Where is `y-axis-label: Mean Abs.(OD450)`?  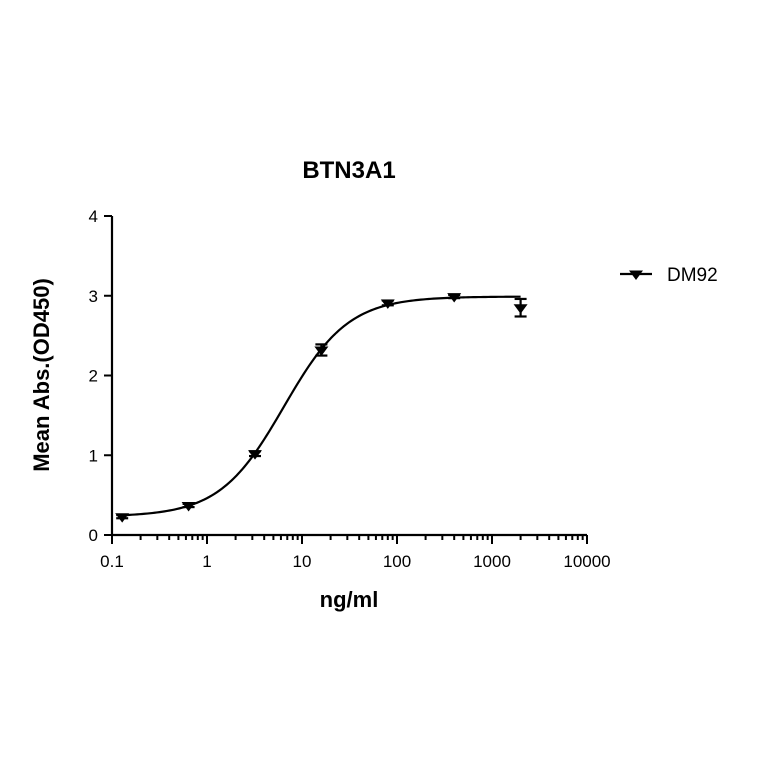 y-axis-label: Mean Abs.(OD450) is located at coordinates (41, 375).